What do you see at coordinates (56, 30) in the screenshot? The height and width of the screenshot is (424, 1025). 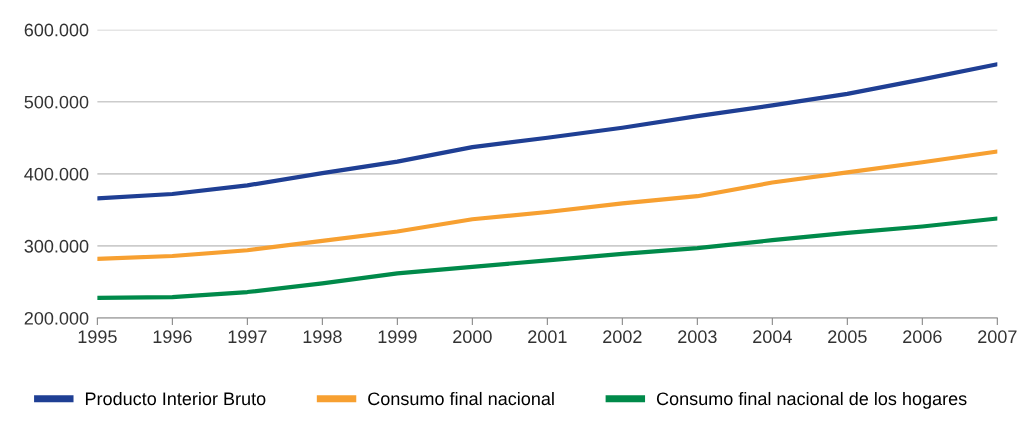 I see `y-tick-label: 600.000` at bounding box center [56, 30].